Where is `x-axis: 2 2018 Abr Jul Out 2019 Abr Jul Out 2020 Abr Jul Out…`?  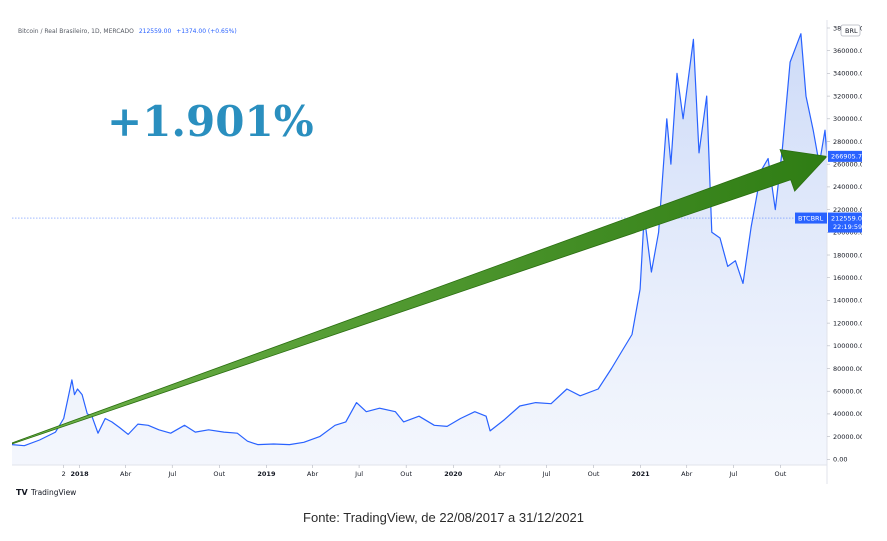
x-axis: 2 2018 Abr Jul Out 2019 Abr Jul Out 2020 Abr Jul Out… is located at coordinates (424, 471).